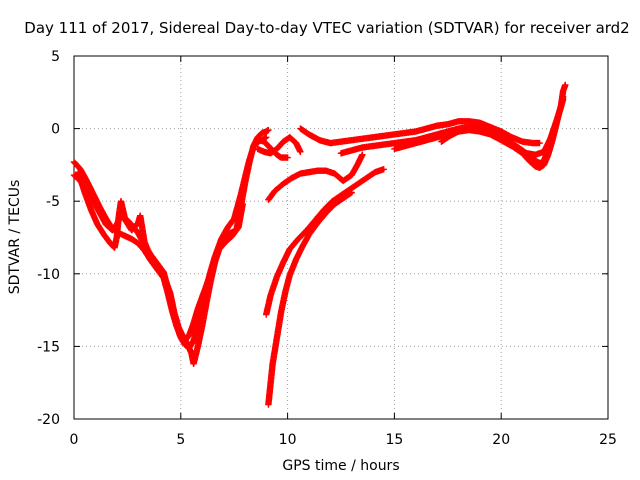 Image resolution: width=640 pixels, height=480 pixels. What do you see at coordinates (48, 347) in the screenshot?
I see `y-tick-label: -15` at bounding box center [48, 347].